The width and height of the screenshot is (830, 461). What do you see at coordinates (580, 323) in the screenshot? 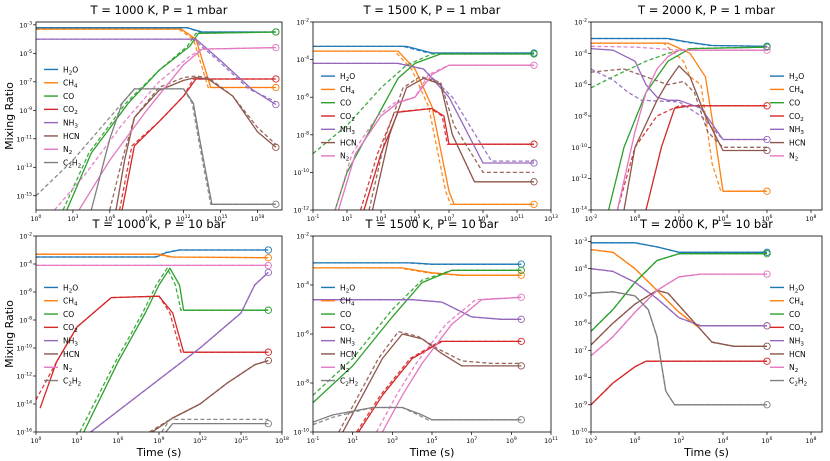
I see `y-tick-label: 10⁻⁶` at bounding box center [580, 323].